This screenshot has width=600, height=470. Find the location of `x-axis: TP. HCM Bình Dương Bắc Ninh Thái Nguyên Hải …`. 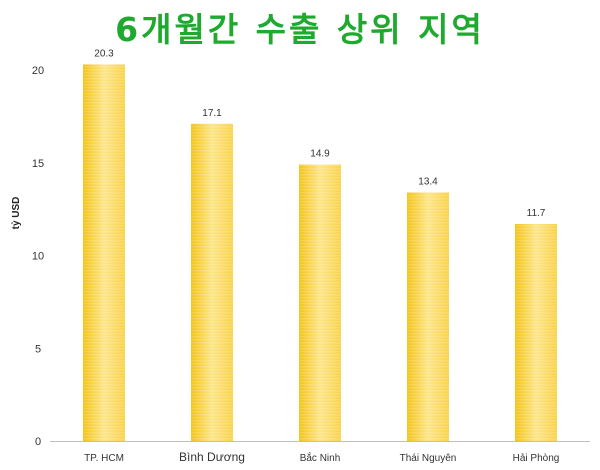

x-axis: TP. HCM Bình Dương Bắc Ninh Thái Nguyên Hải … is located at coordinates (321, 457).